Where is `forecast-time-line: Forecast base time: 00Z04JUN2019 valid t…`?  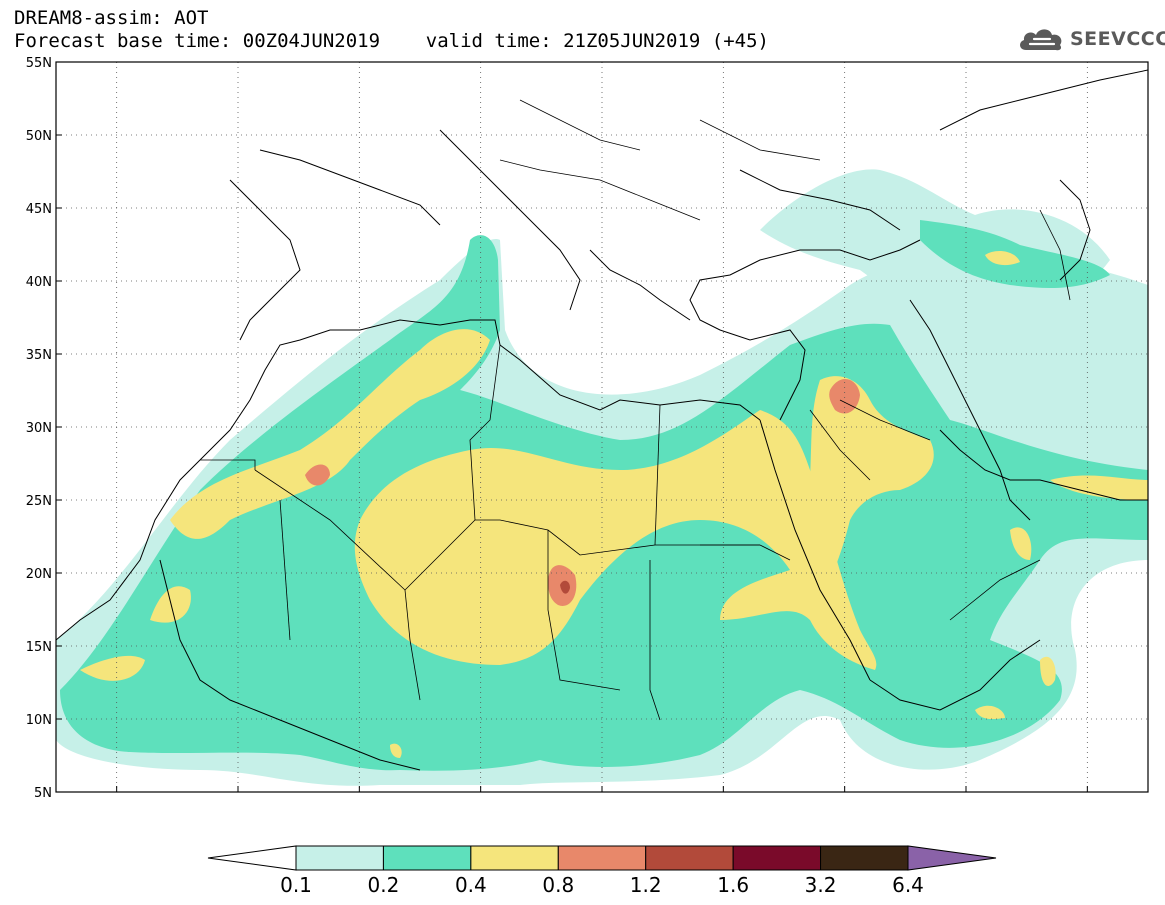 forecast-time-line: Forecast base time: 00Z04JUN2019 valid t… is located at coordinates (391, 41).